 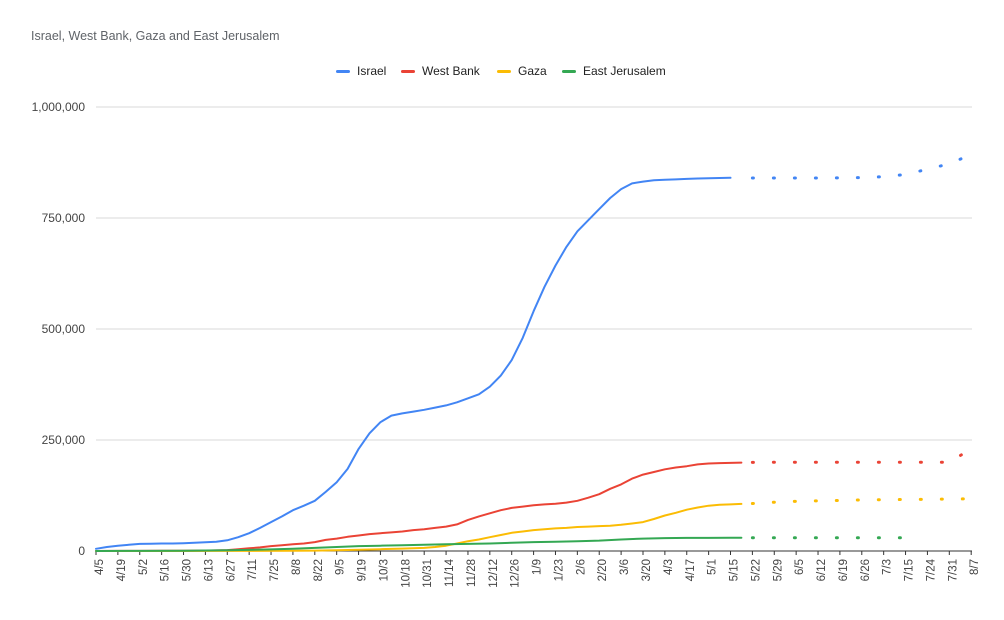 I want to click on x-tick-label: 8/22, so click(x=319, y=570).